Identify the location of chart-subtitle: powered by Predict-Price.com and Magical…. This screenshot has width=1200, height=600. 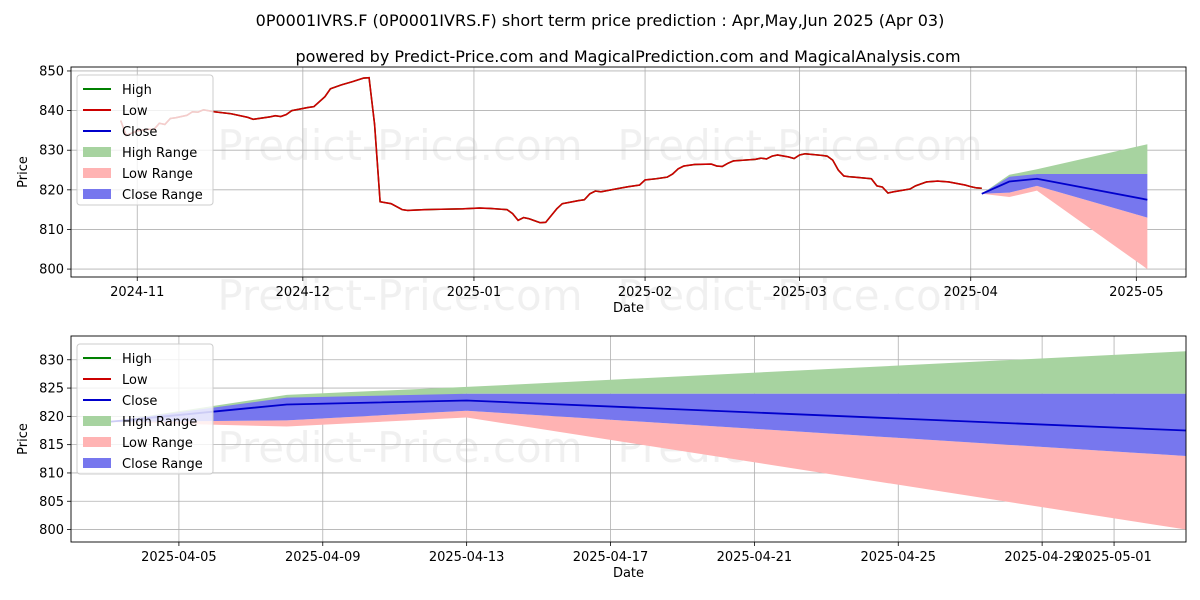
(627, 56).